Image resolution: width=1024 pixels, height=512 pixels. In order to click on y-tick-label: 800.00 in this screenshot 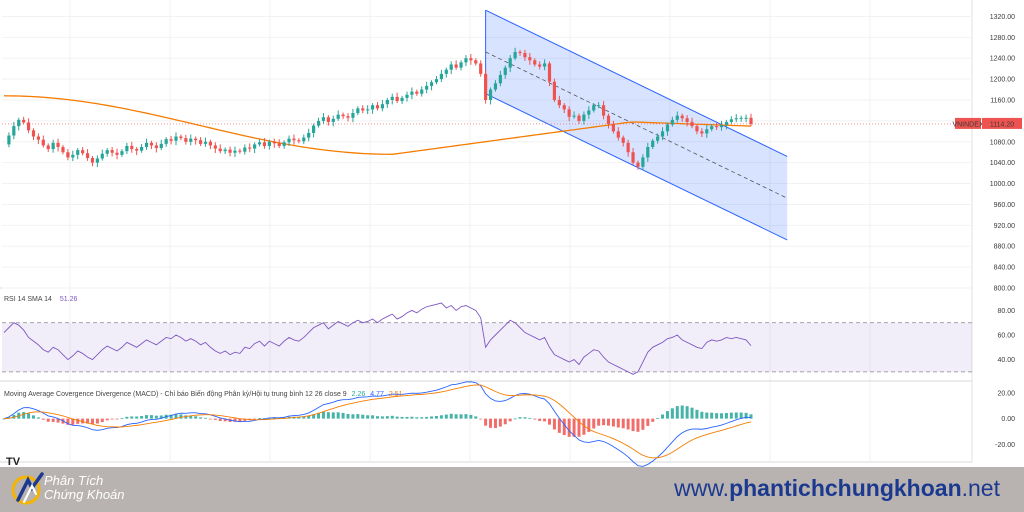, I will do `click(1005, 289)`.